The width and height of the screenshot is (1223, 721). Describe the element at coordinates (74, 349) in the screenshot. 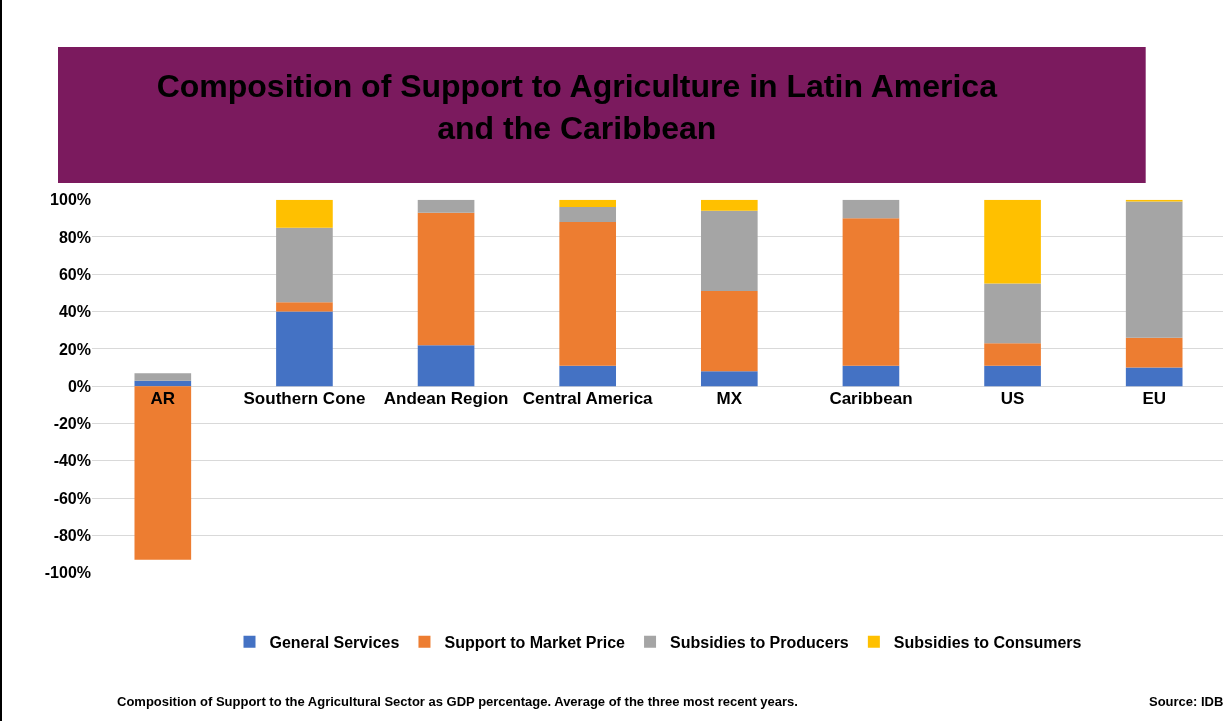

I see `y-tick-label: 20%` at that location.